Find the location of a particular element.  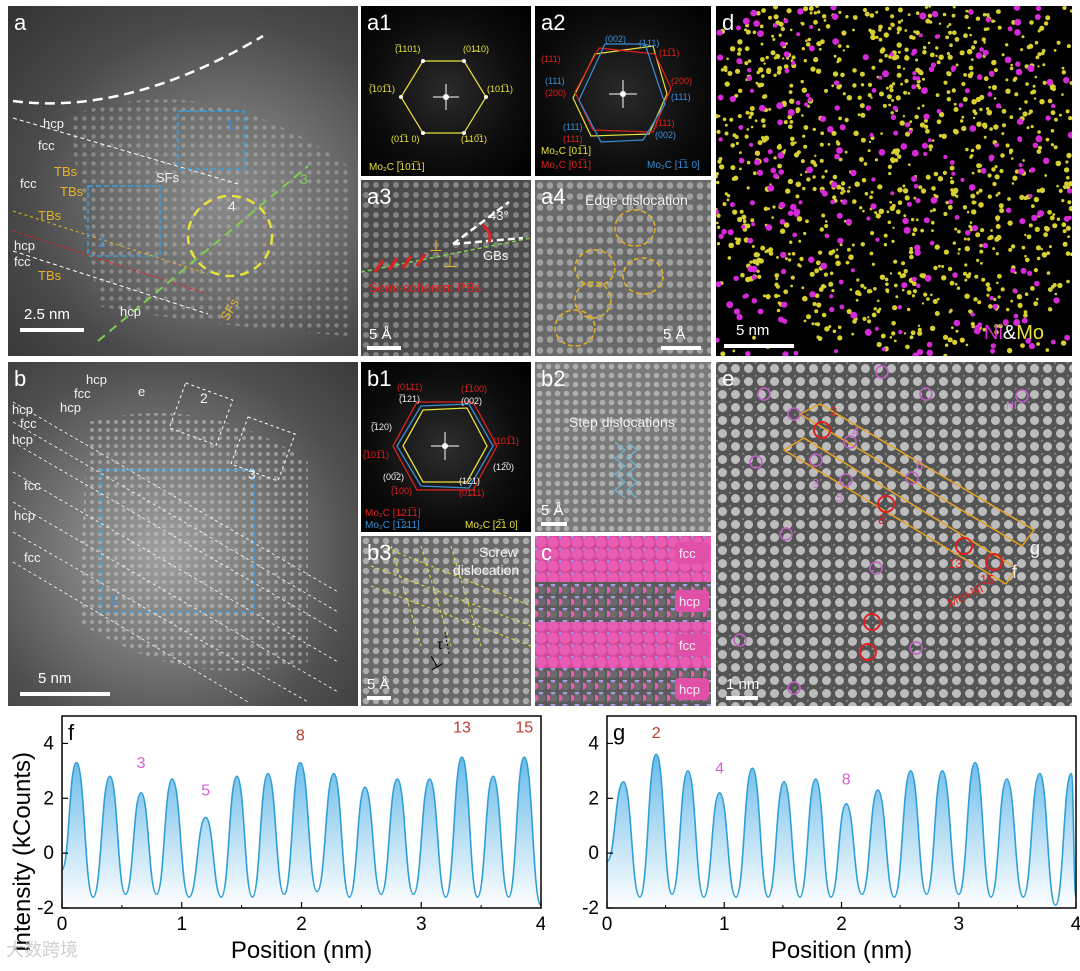

spot-label: (111) is located at coordinates (555, 81).